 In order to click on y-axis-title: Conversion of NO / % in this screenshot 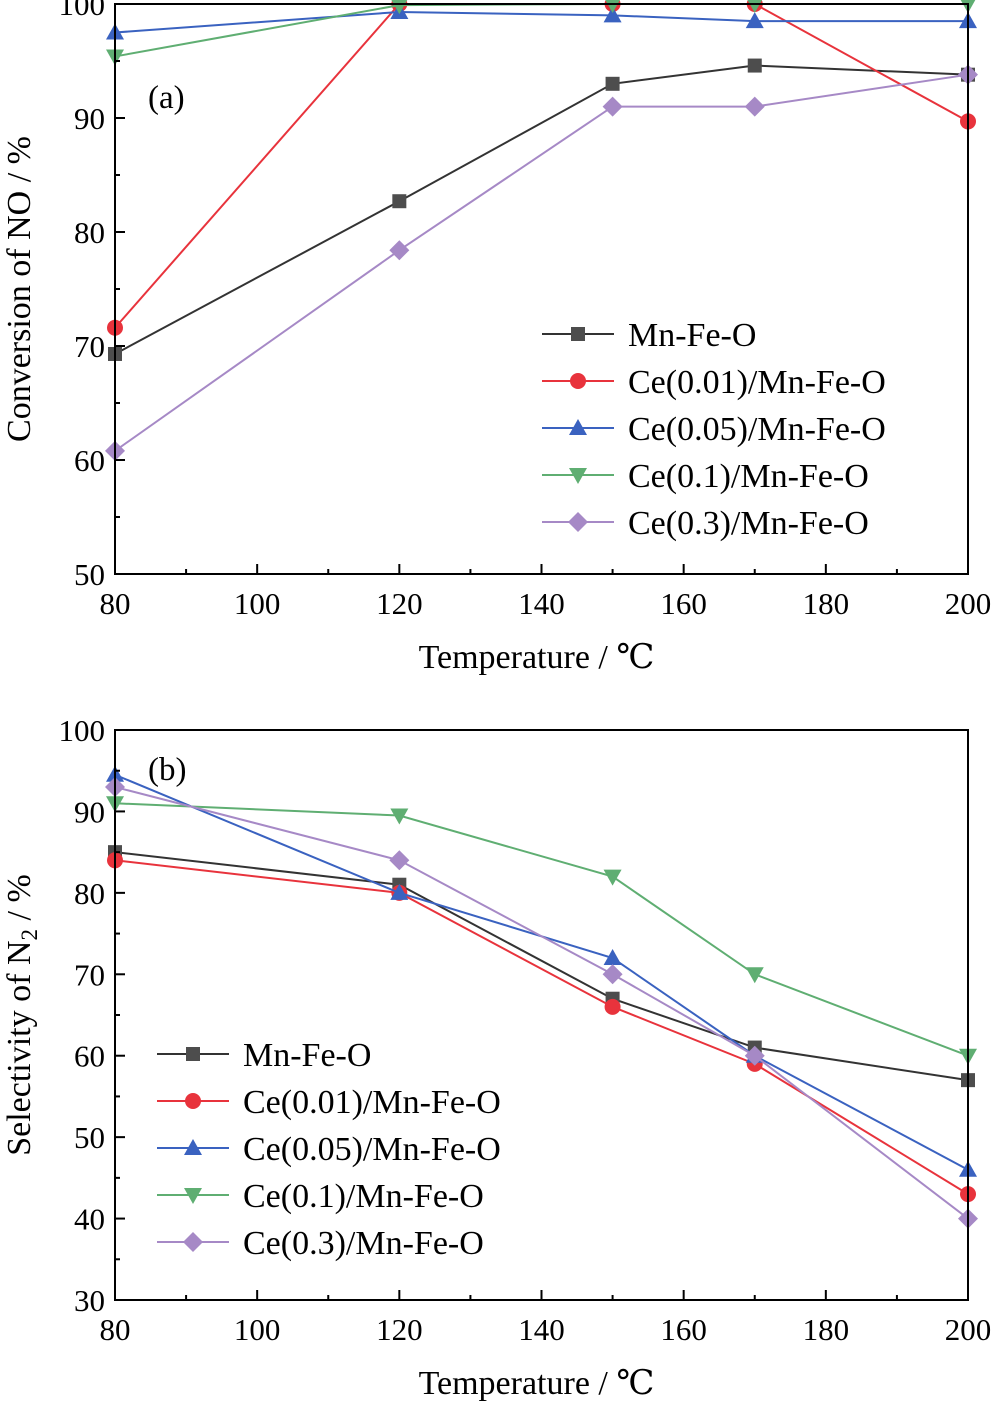, I will do `click(19, 289)`.